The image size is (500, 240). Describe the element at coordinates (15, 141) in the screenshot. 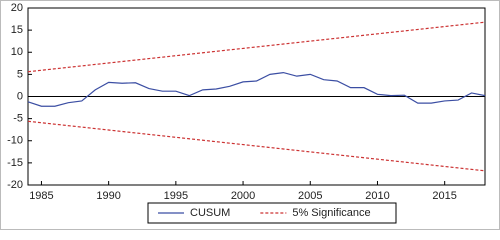

I see `y-tick-label: -10` at that location.